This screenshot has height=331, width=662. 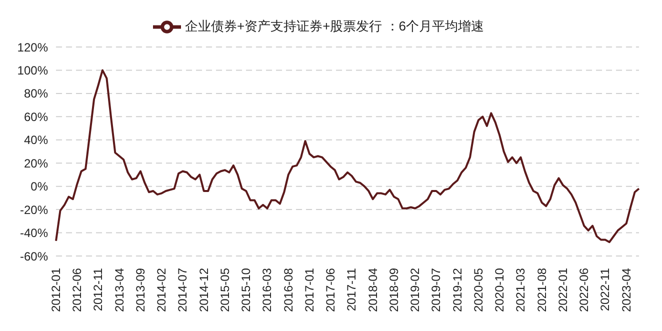 I want to click on y-tick-label: 60%, so click(x=36, y=117).